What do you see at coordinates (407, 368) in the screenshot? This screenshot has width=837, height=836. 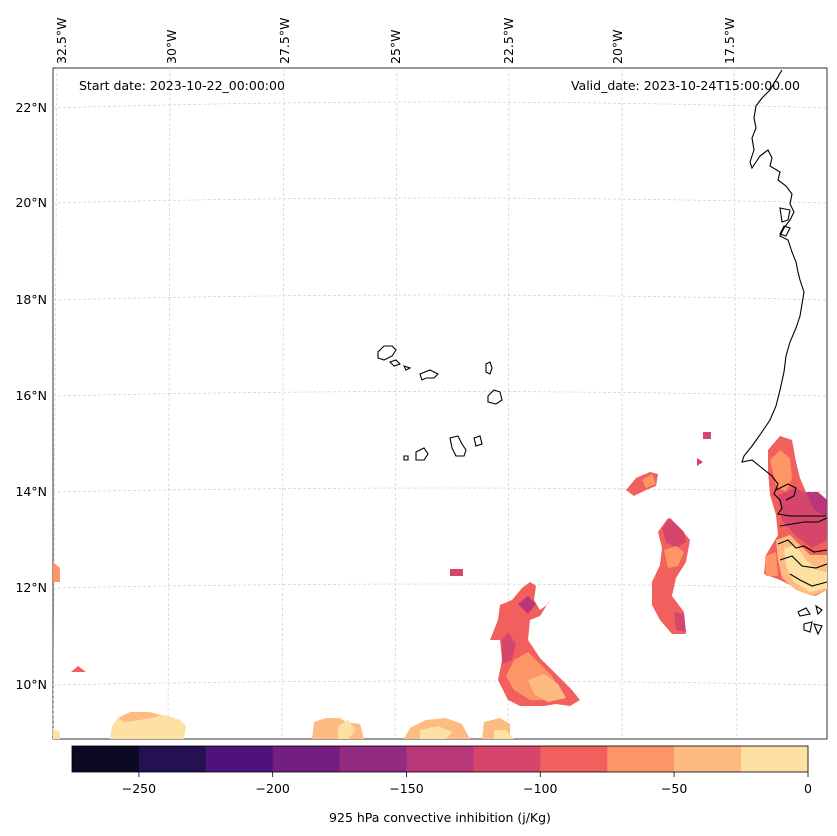 I see `island-santa-luzia` at bounding box center [407, 368].